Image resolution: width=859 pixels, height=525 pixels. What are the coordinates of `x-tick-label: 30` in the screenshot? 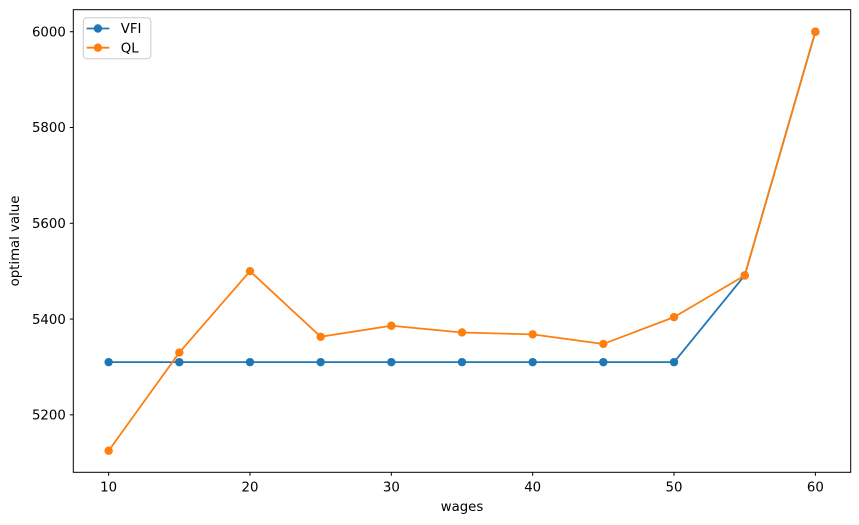 It's located at (391, 487).